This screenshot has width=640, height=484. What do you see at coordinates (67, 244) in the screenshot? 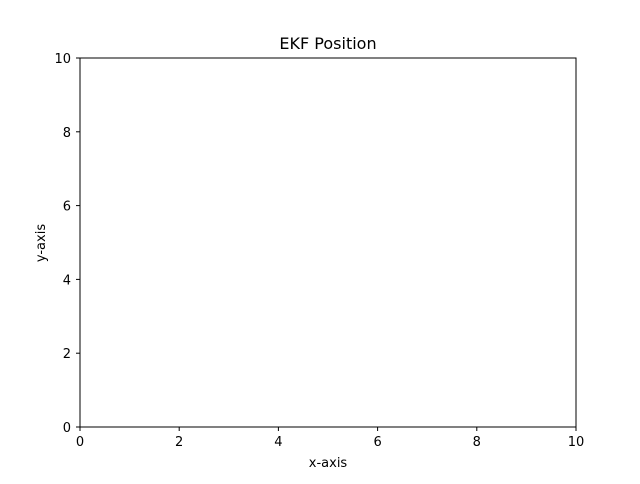
I see `y-axis-ticks: 0 2 4 6 8 10` at bounding box center [67, 244].